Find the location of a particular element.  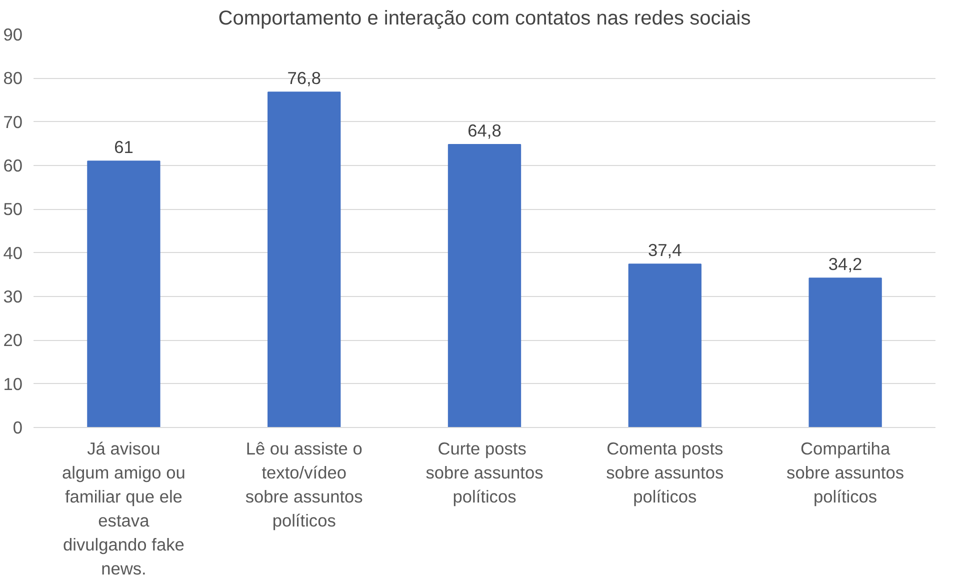

y-tick-label: 30 is located at coordinates (13, 296).